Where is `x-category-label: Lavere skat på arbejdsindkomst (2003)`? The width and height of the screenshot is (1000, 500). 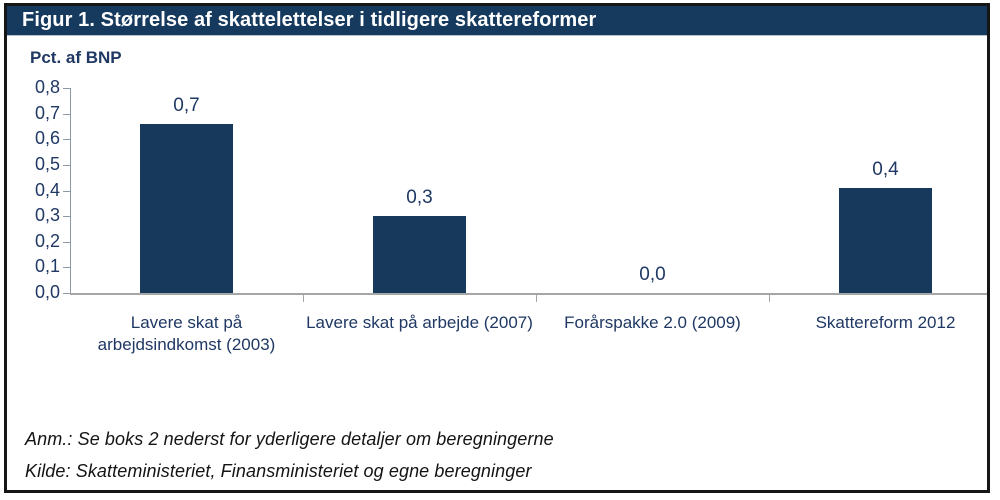
x-category-label: Lavere skat på arbejdsindkomst (2003) is located at coordinates (186, 334).